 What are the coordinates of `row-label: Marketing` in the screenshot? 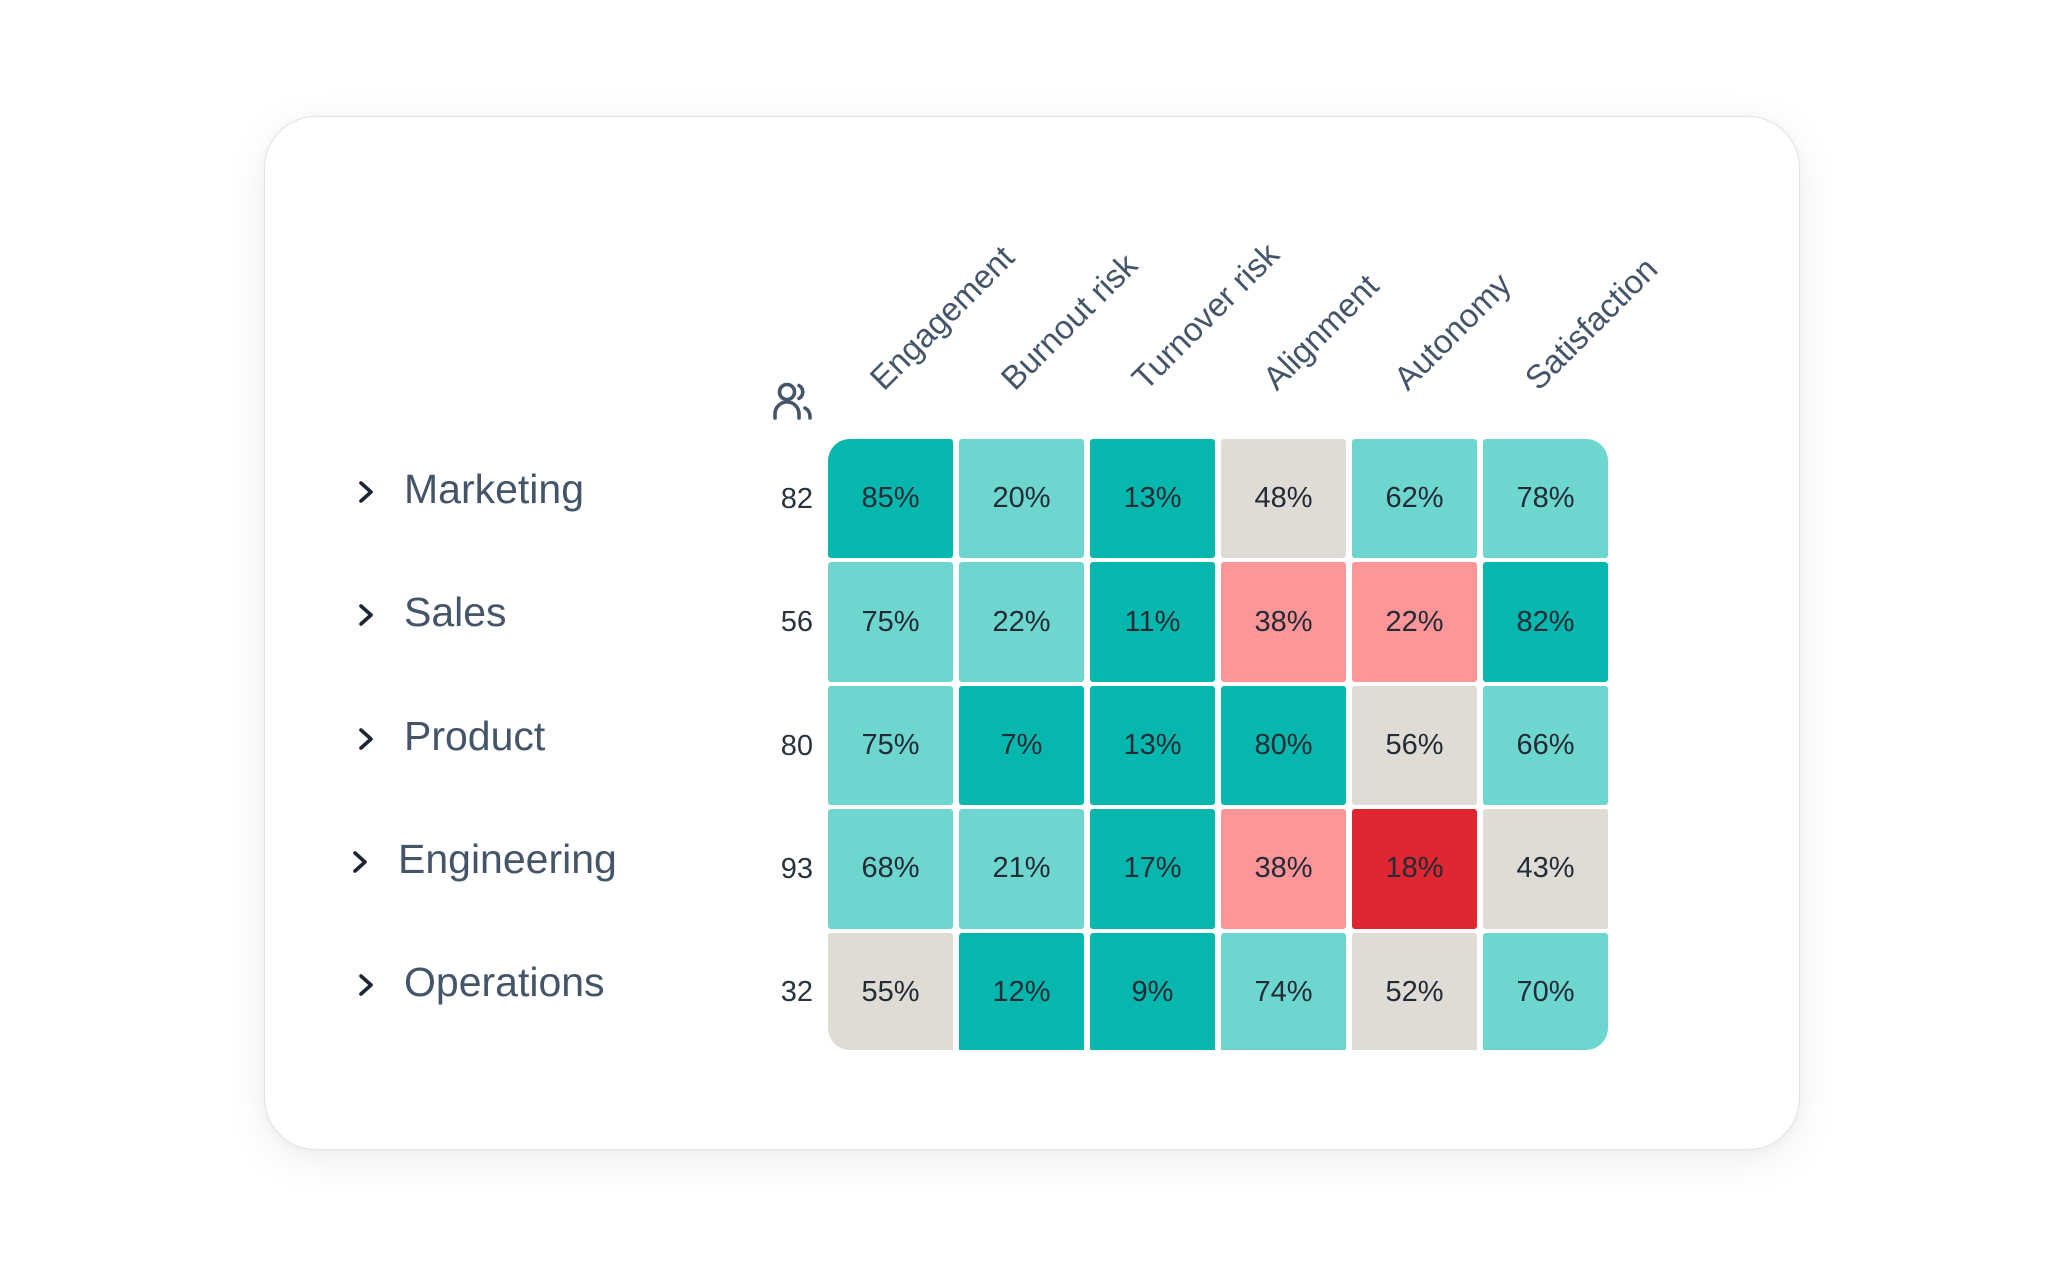 It's located at (494, 488).